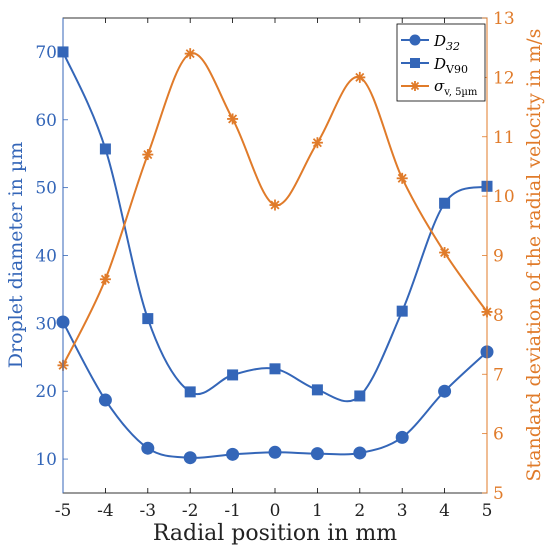 Image resolution: width=550 pixels, height=554 pixels. Describe the element at coordinates (402, 511) in the screenshot. I see `x-tick-label: 3` at that location.